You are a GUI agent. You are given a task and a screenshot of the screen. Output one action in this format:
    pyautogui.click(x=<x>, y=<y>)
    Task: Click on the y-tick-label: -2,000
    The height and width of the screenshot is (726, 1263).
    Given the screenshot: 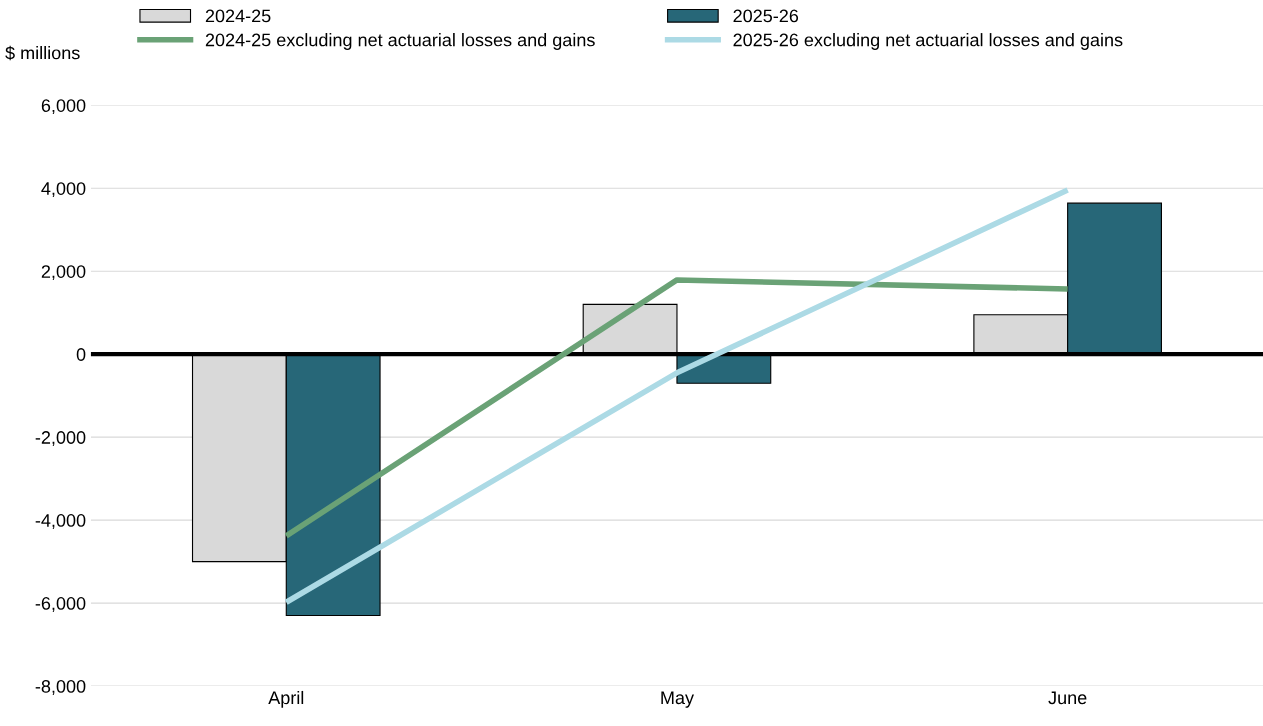 What is the action you would take?
    pyautogui.click(x=60, y=439)
    